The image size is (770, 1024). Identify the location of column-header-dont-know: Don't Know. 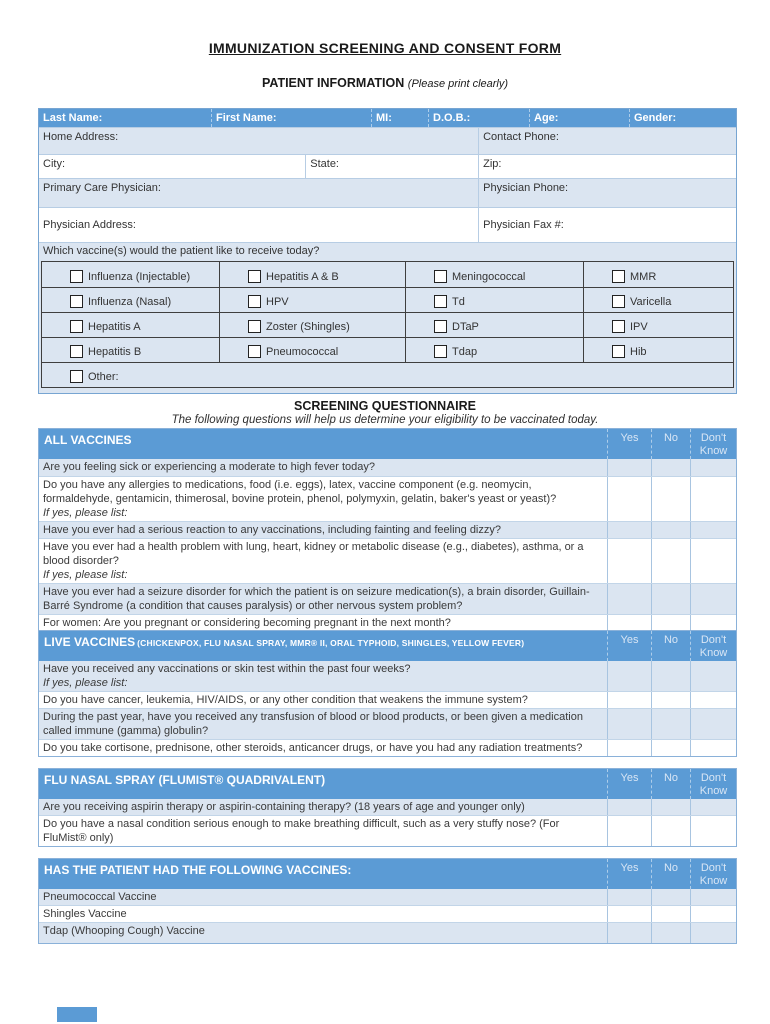
(713, 444).